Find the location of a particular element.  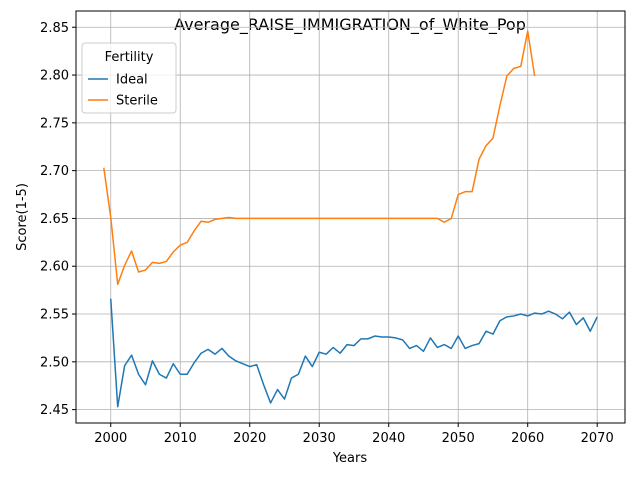

y-tick-label: 2.80 is located at coordinates (54, 76).